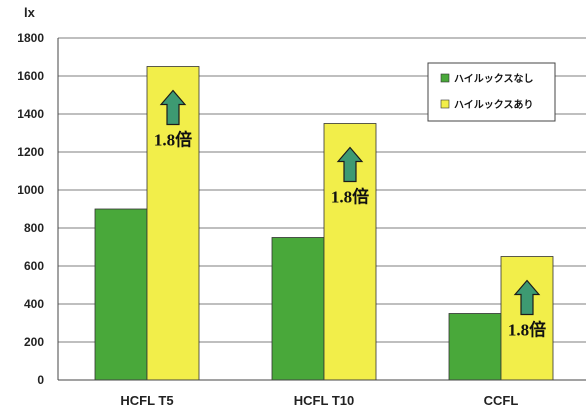 This screenshot has width=586, height=411. I want to click on bar-with, so click(527, 318).